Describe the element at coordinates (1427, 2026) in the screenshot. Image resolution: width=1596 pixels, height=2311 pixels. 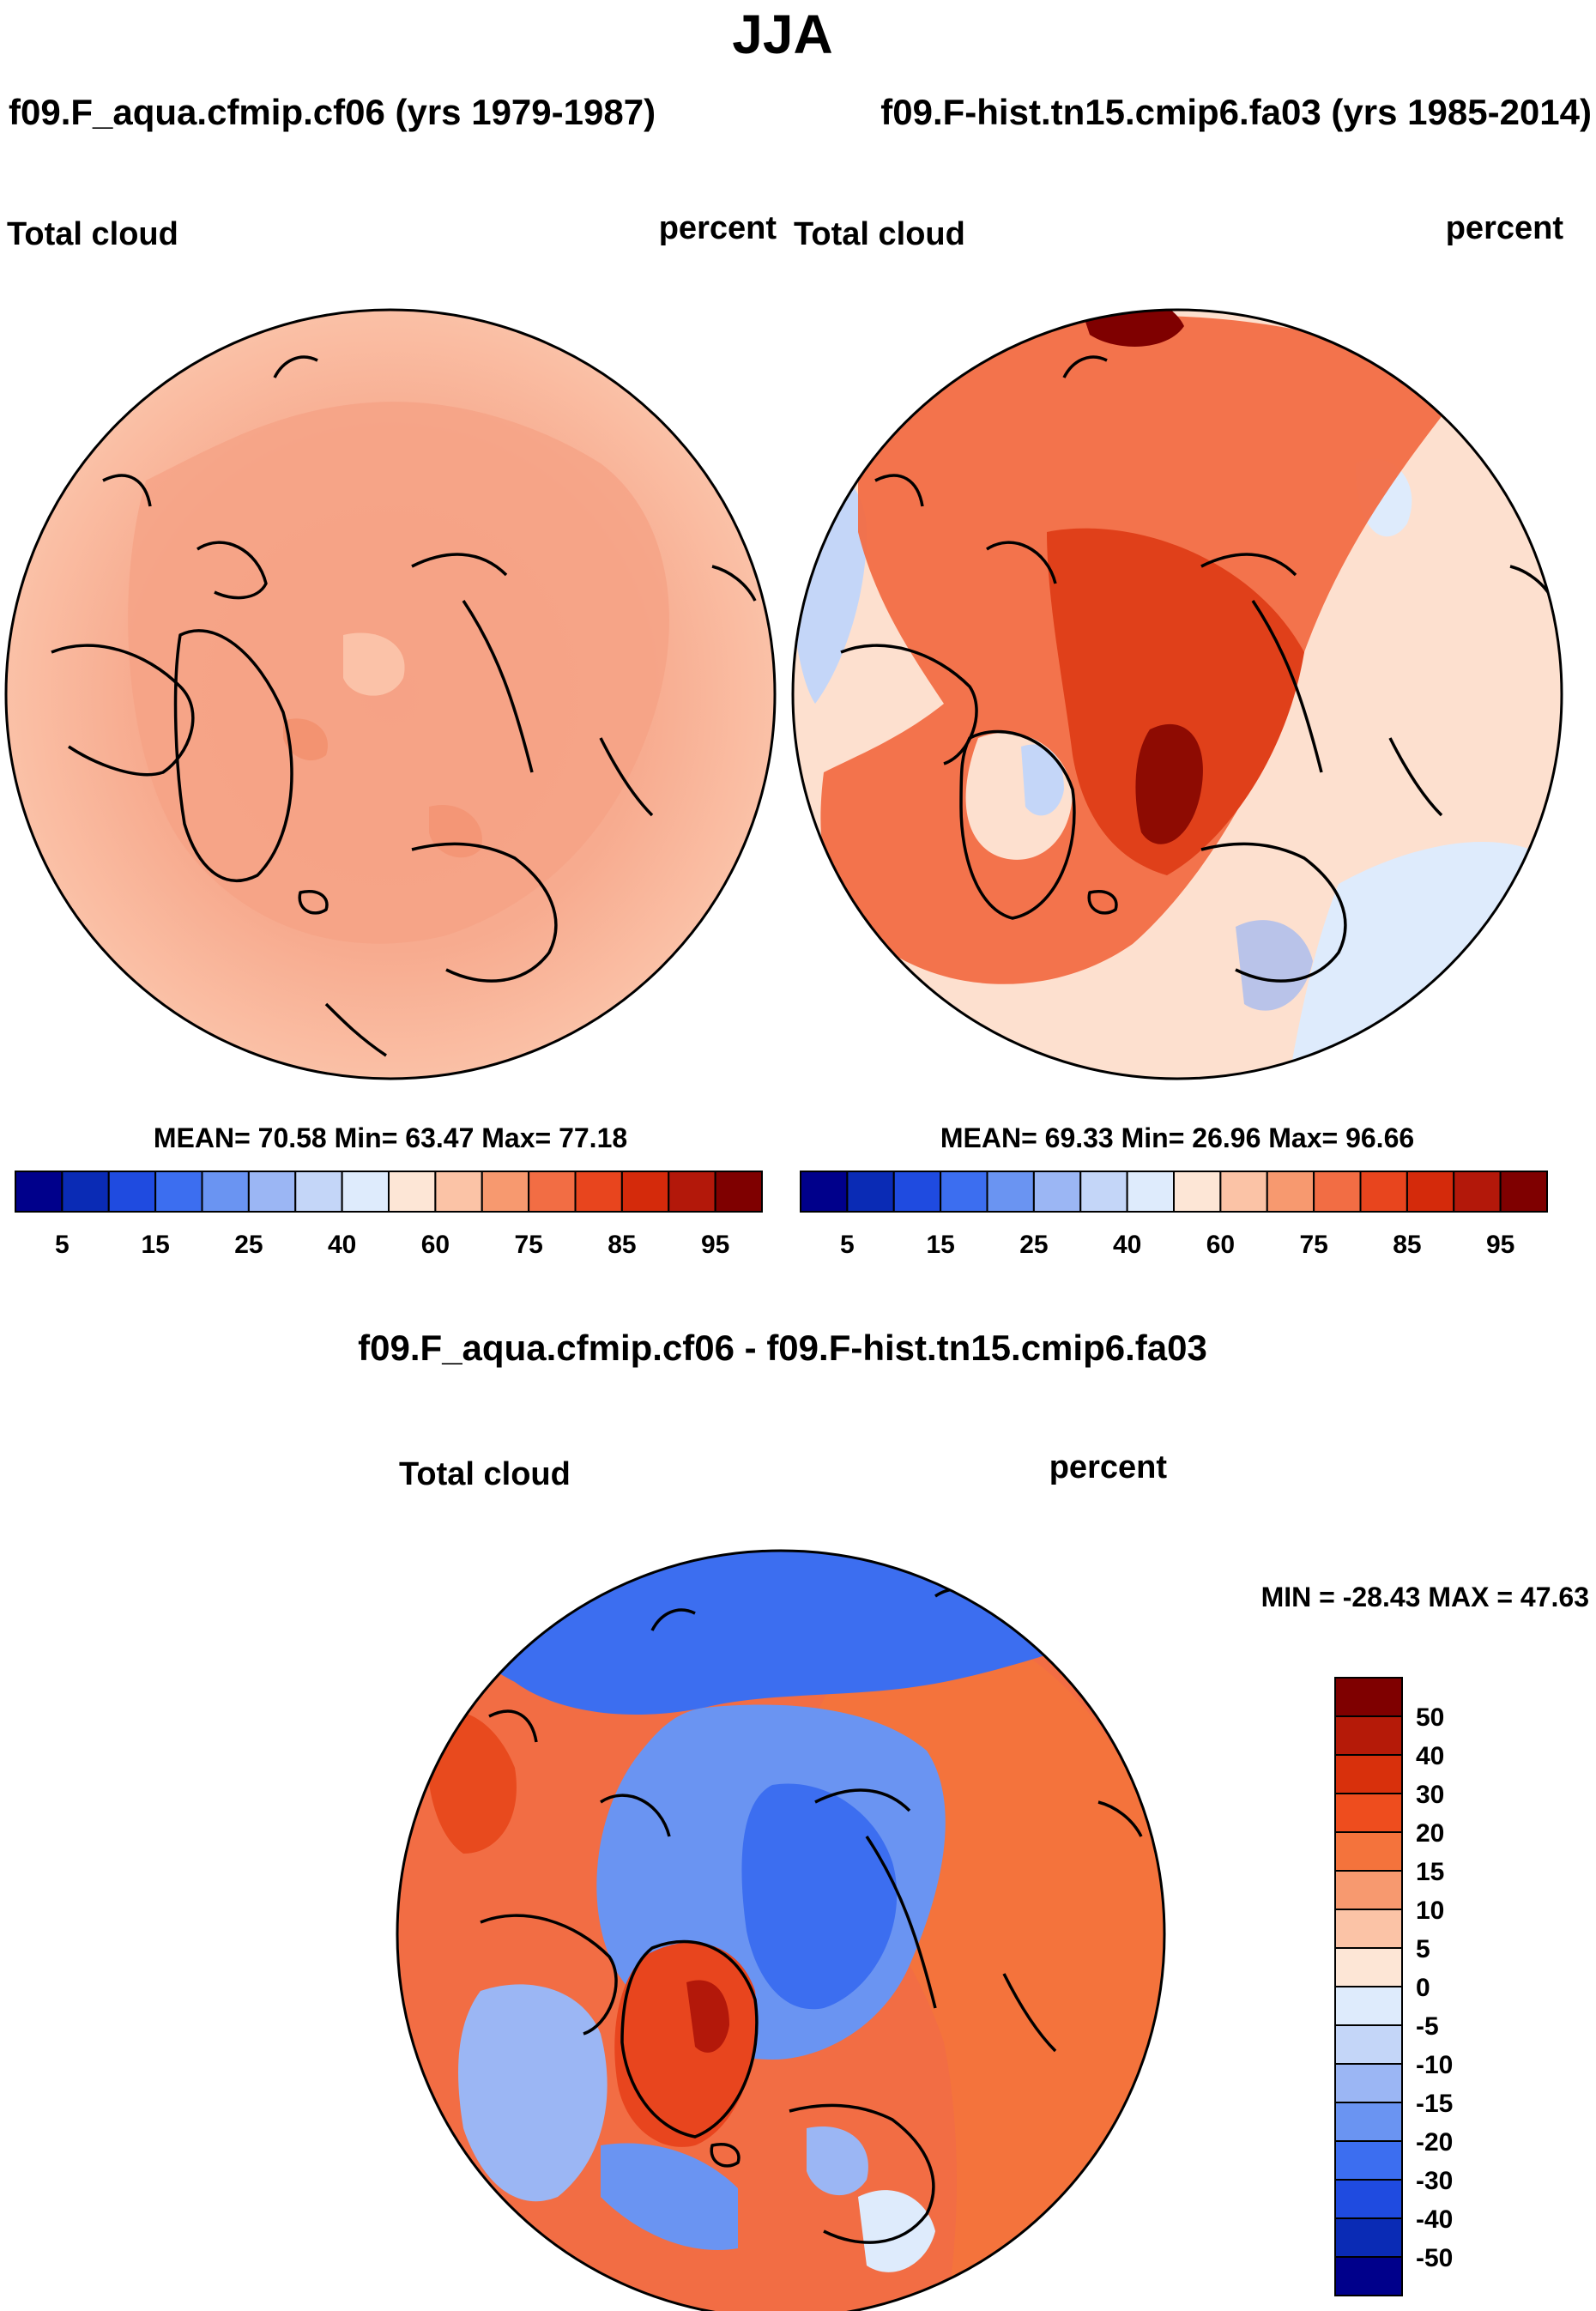
I see `diff-colorbar-tick-label: -5` at that location.